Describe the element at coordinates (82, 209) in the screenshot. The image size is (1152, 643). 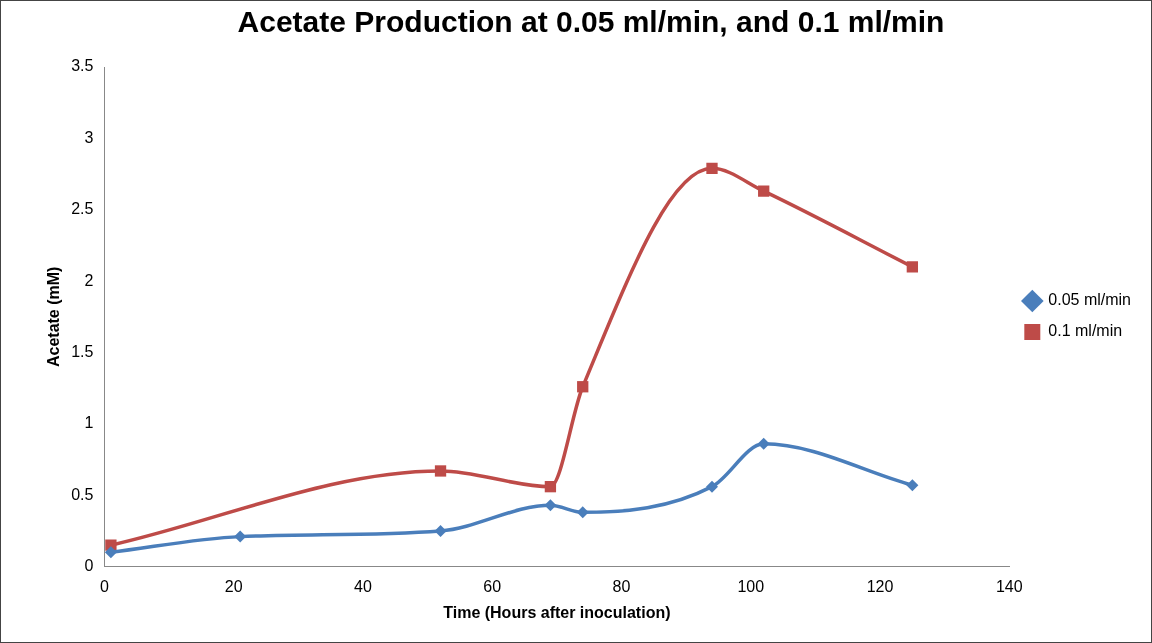
I see `y-tick-label: 2.5` at that location.